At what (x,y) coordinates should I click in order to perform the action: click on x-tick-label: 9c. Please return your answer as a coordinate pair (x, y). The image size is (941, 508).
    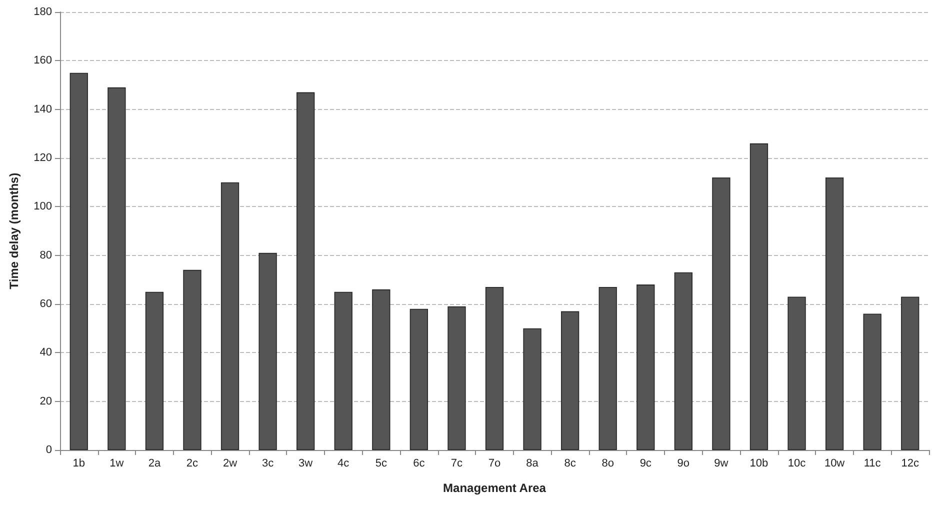
    Looking at the image, I should click on (646, 464).